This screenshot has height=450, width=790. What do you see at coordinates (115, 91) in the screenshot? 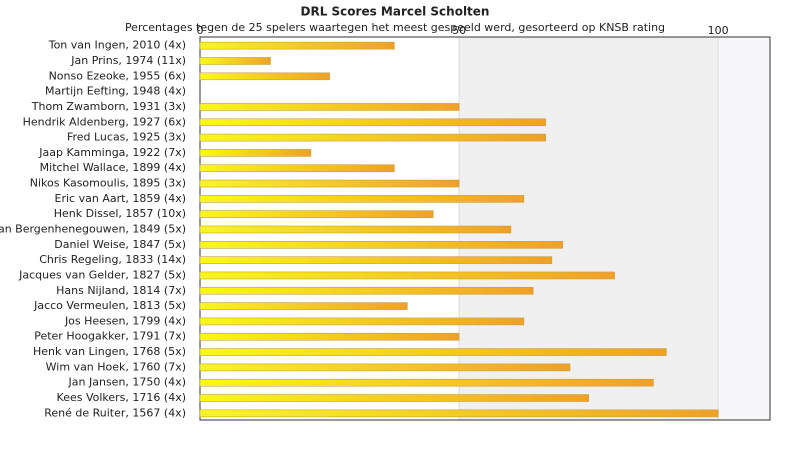
I see `y-tick-label: Martijn Eefting, 1948 (4x)` at bounding box center [115, 91].